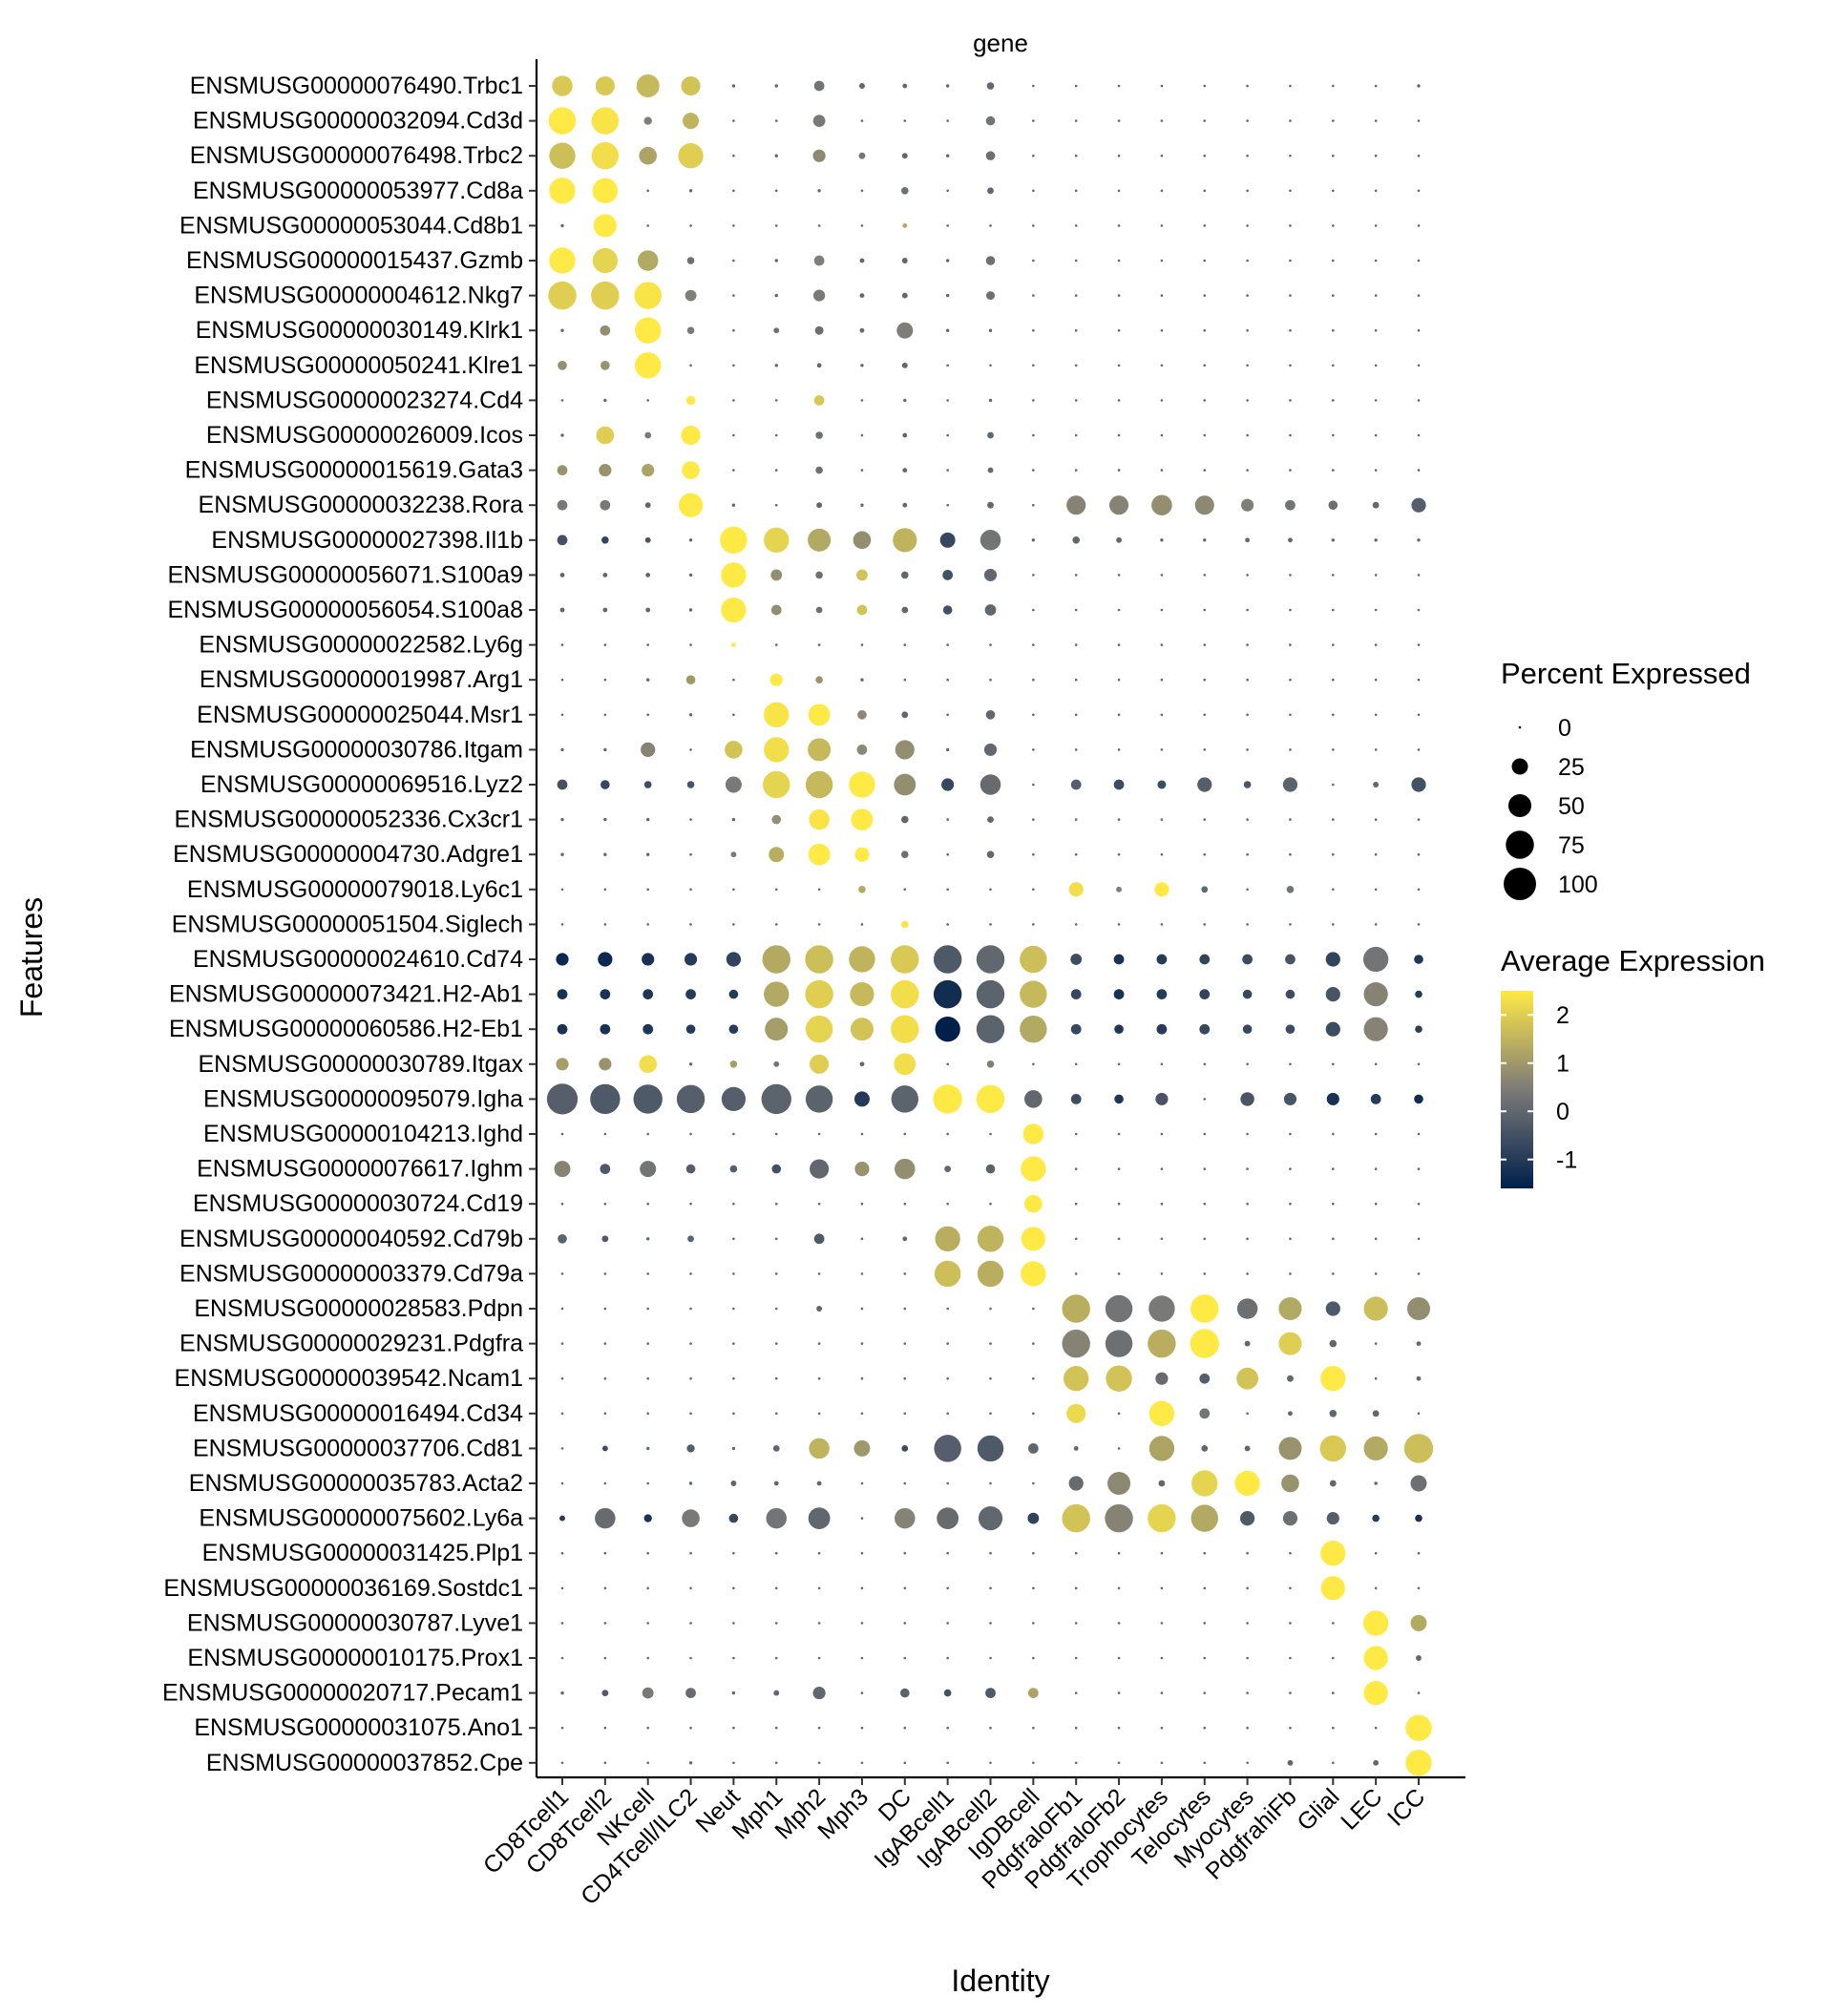  Describe the element at coordinates (1572, 806) in the screenshot. I see `size-legend-label: 50` at that location.